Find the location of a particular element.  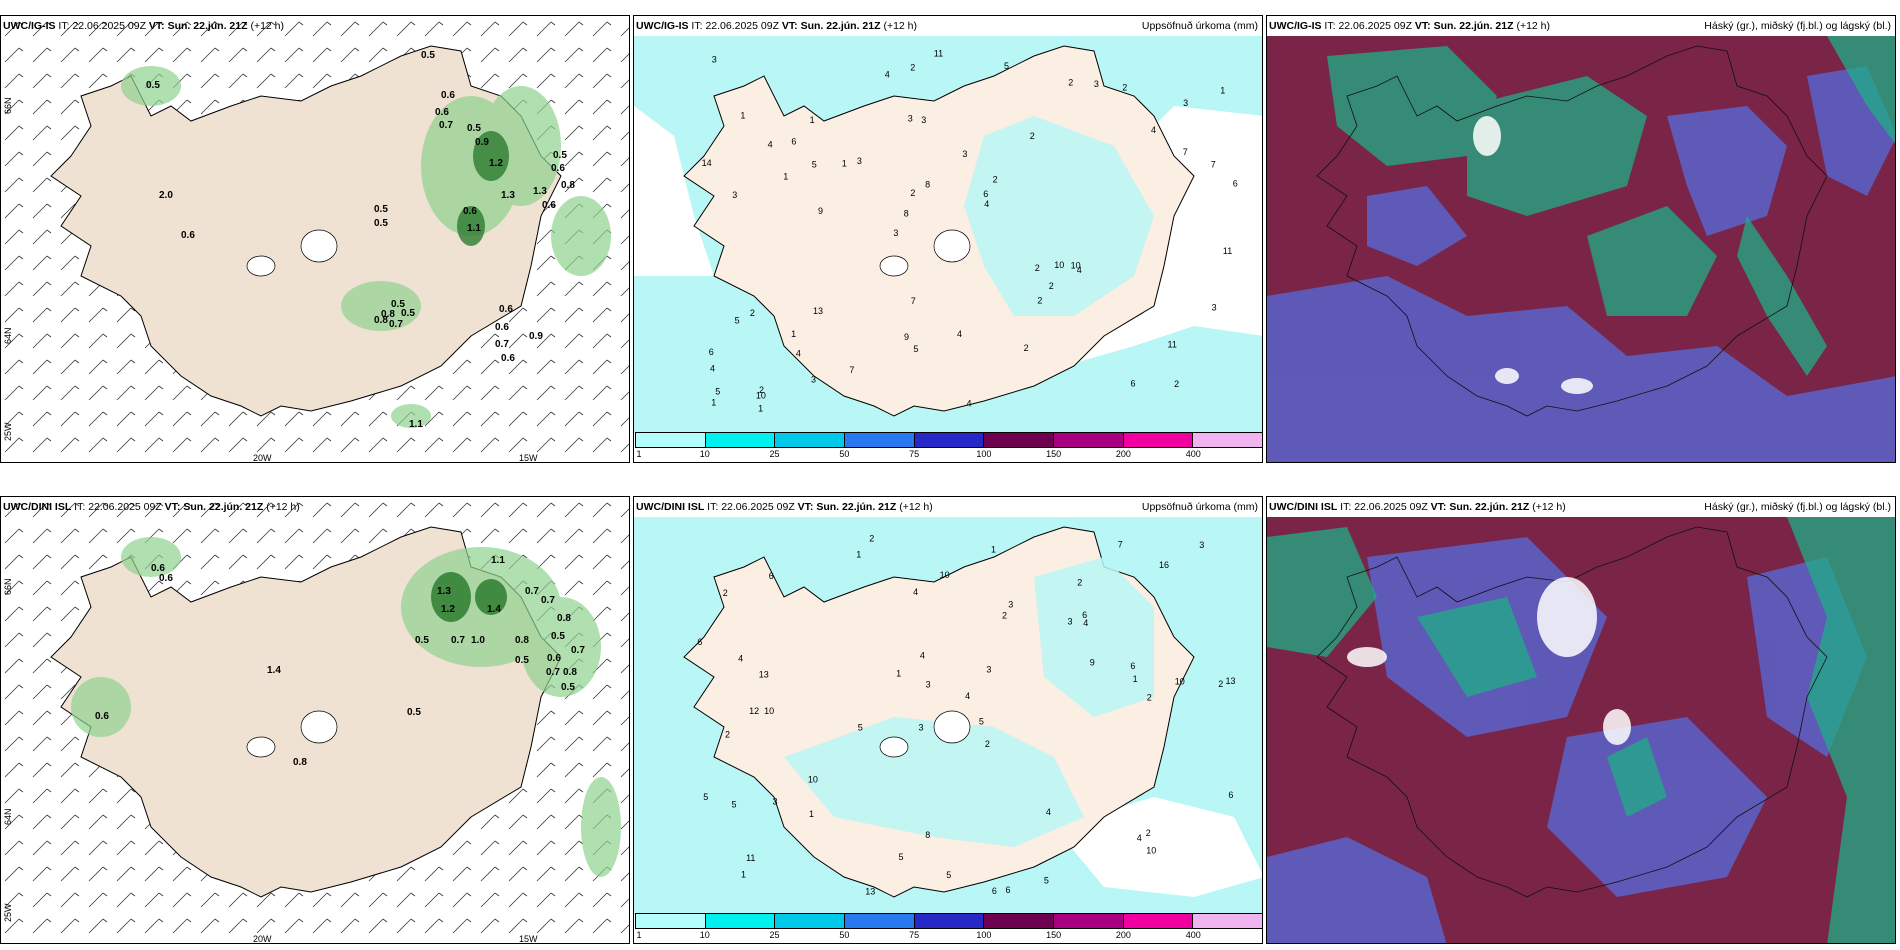

panel-title-right: Uppsöfnuð úrkoma (mm) is located at coordinates (1199, 507).